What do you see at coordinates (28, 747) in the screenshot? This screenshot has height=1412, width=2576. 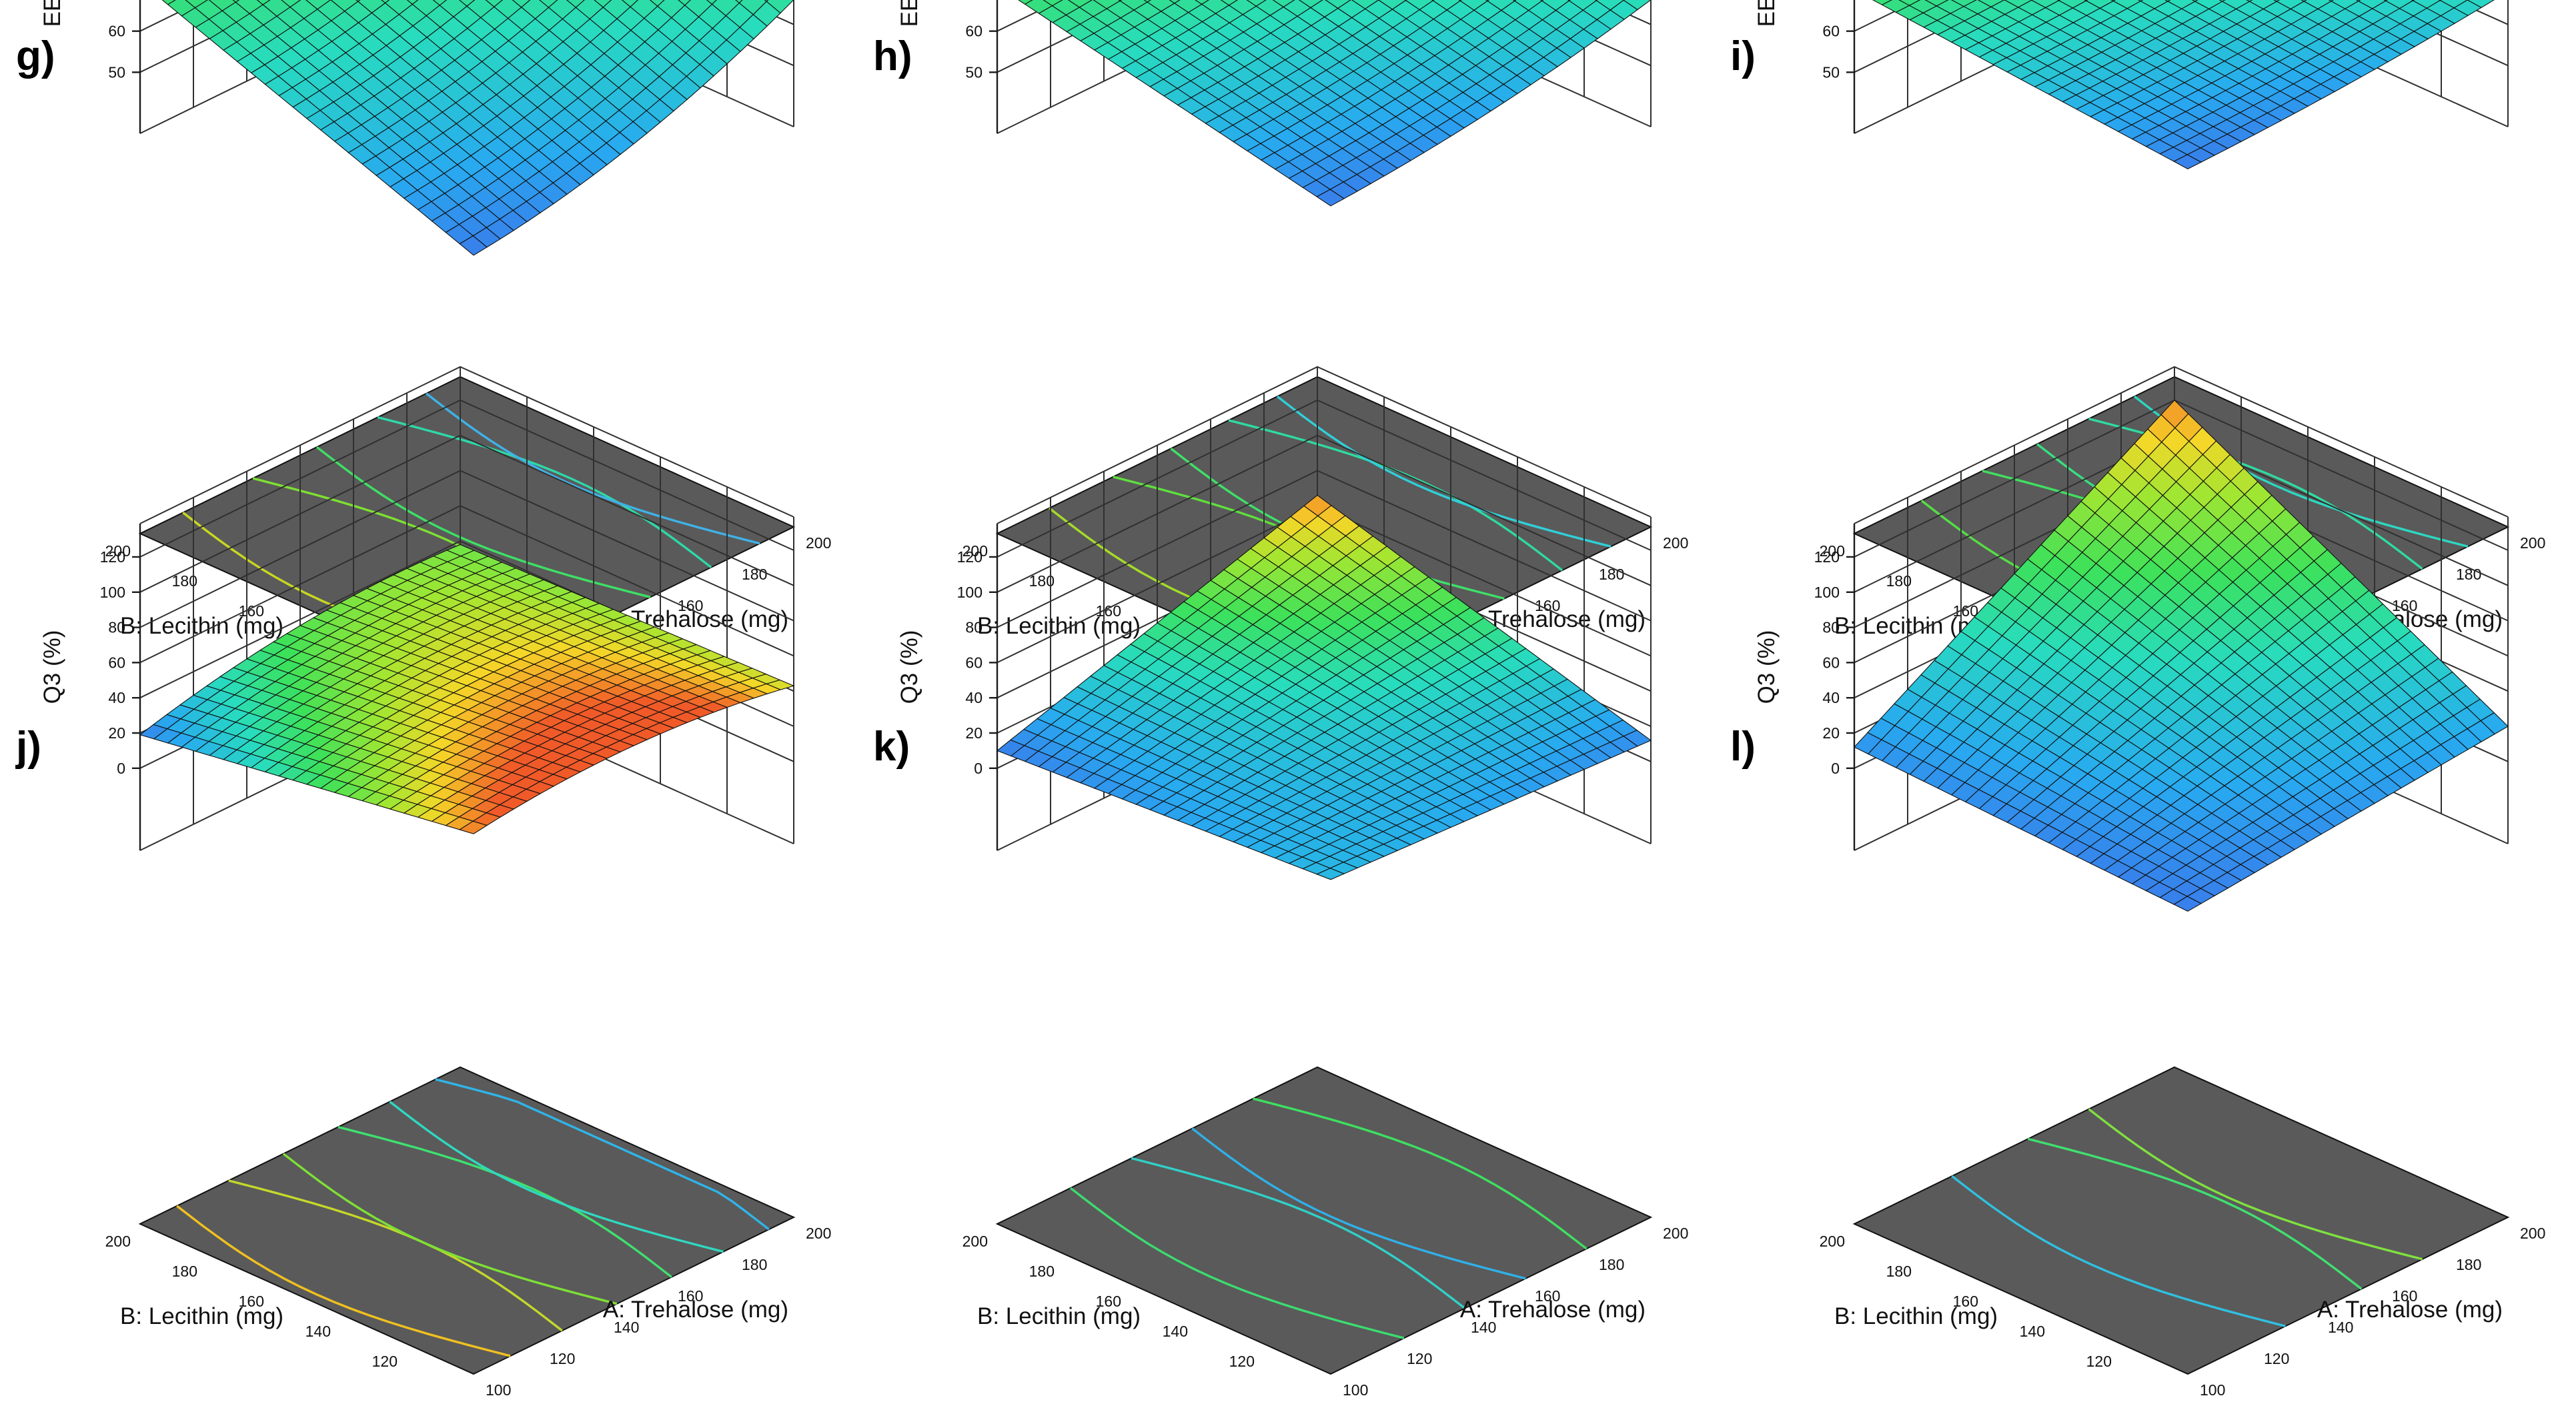 I see `panel-label: j)` at bounding box center [28, 747].